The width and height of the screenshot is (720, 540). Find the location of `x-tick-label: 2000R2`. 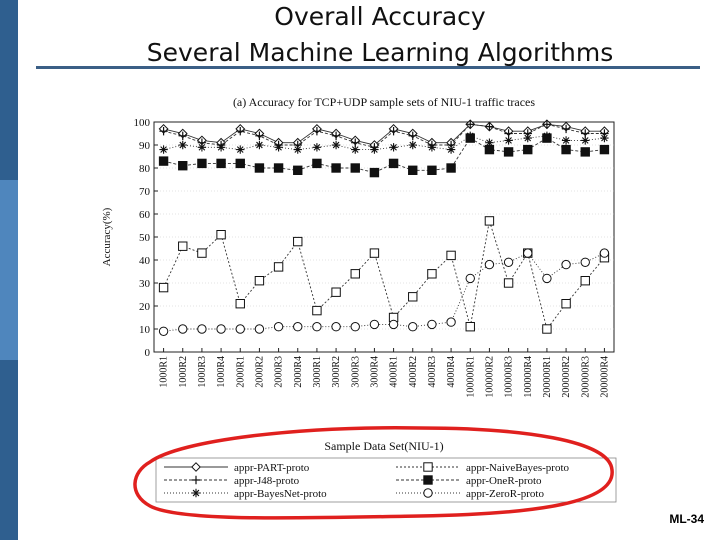

x-tick-label: 2000R2 is located at coordinates (259, 372).